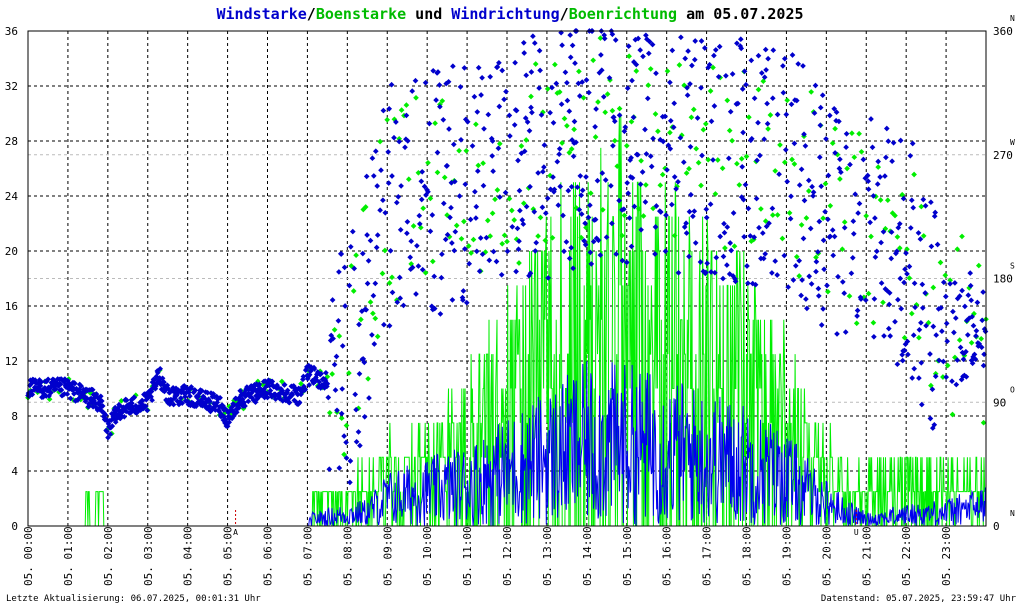  I want to click on title-part: /, so click(311, 14).